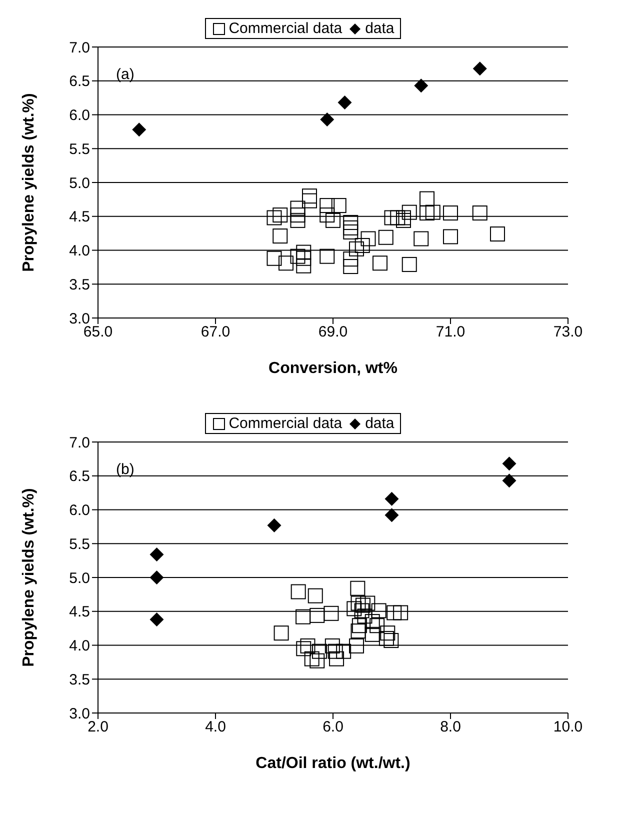  I want to click on y-tick-label: 5.0, so click(79, 578).